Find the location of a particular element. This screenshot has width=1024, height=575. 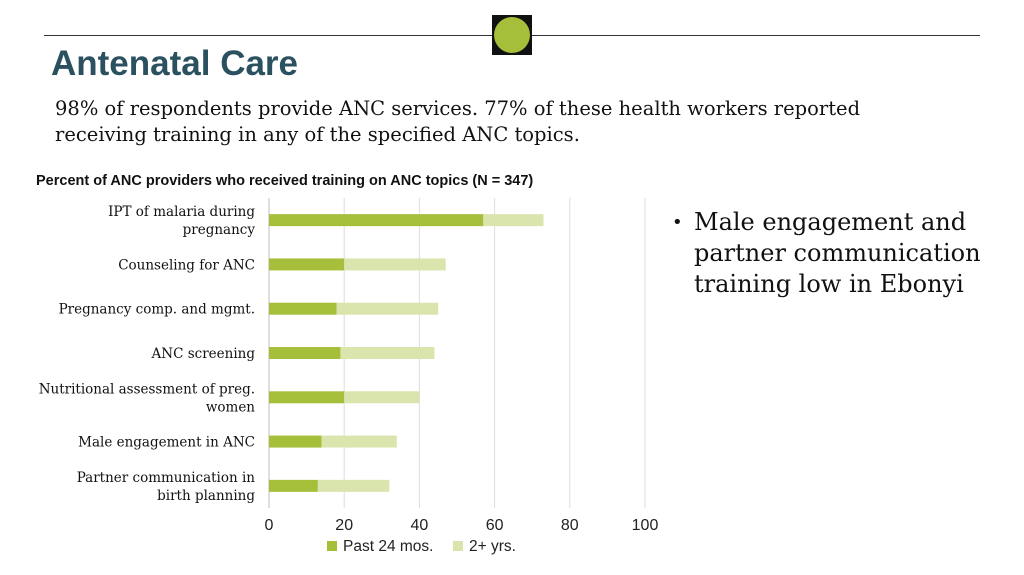

category-label: IPT of malaria during is located at coordinates (181, 212).